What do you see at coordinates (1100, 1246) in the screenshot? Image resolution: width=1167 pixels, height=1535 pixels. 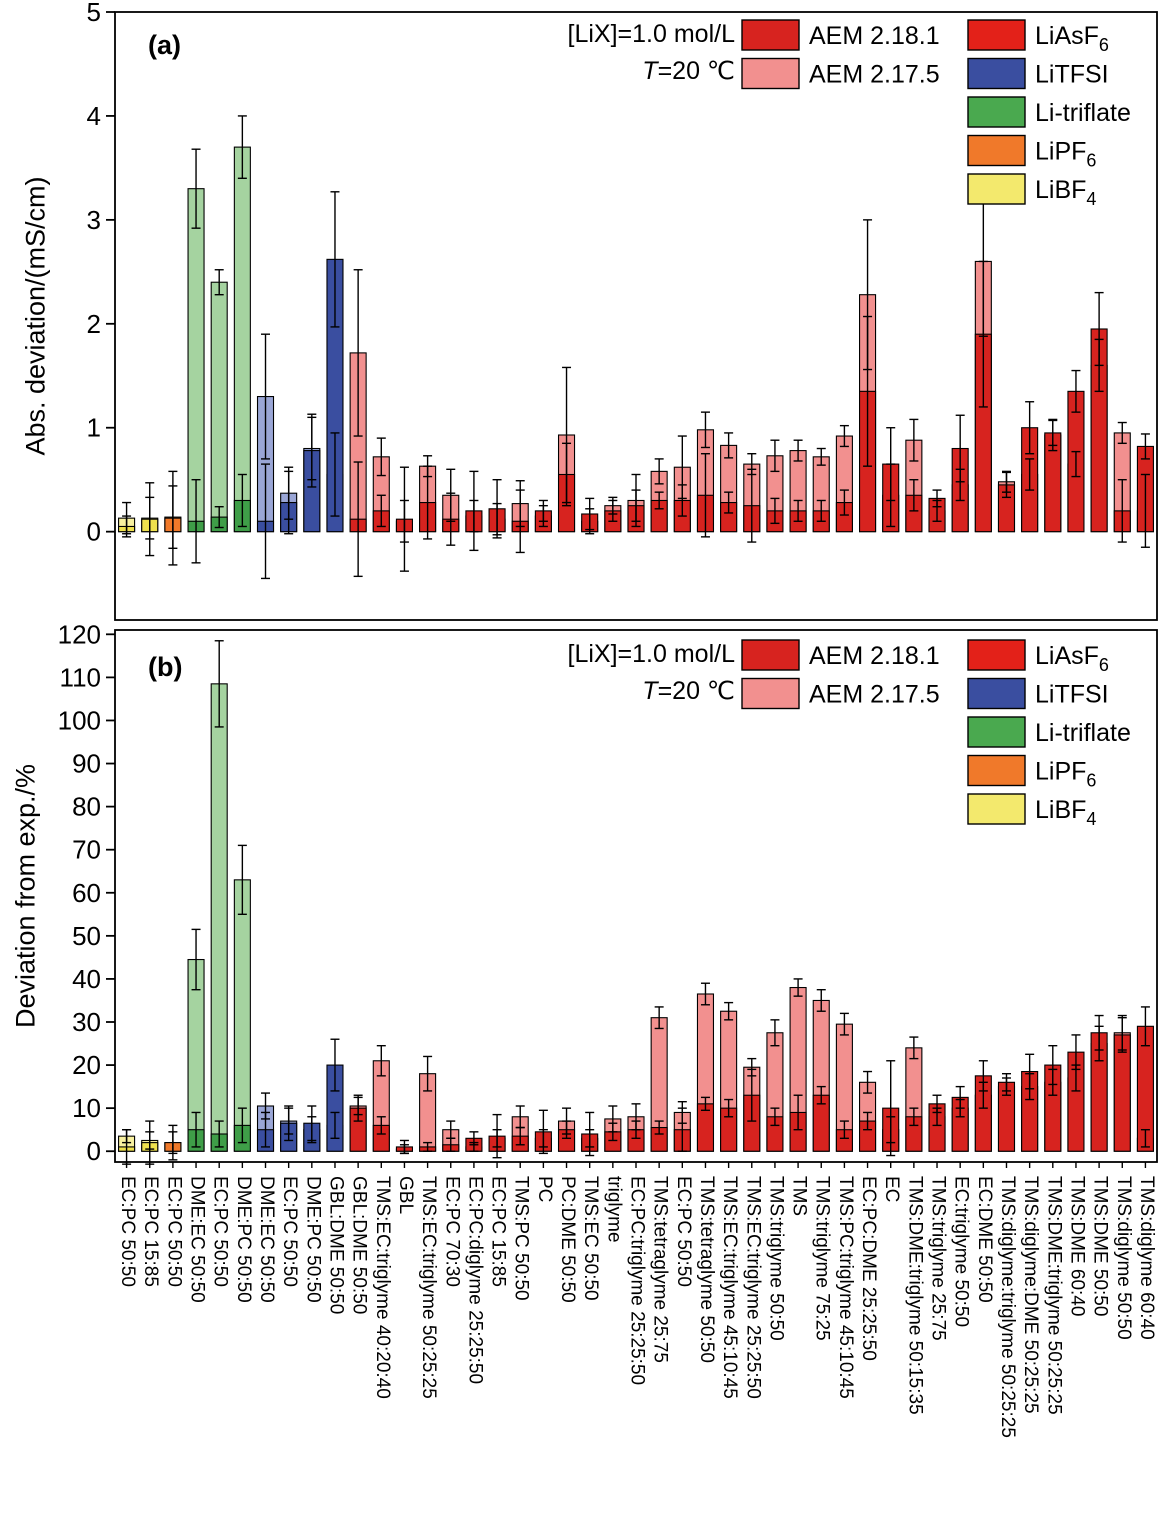 I see `x-tick-label: TMS:DME 50:50` at bounding box center [1100, 1246].